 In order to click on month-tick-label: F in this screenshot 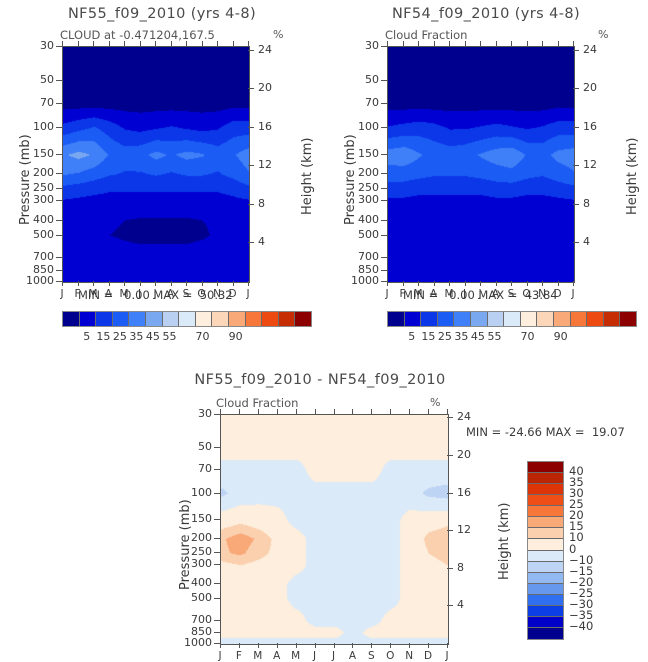, I will do `click(77, 294)`.